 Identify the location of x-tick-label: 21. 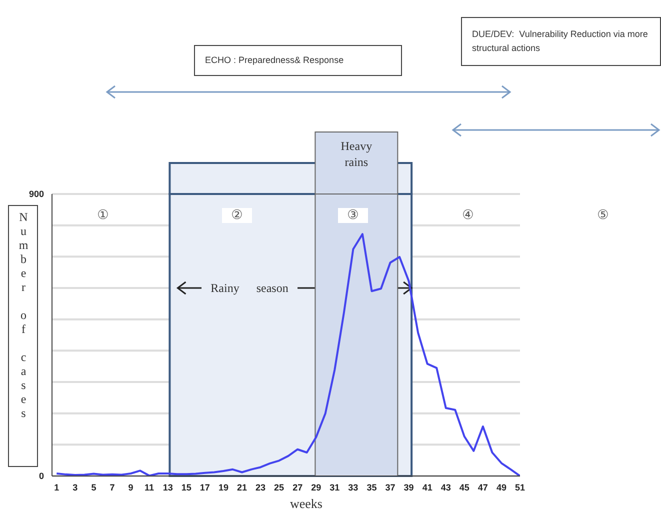
(241, 487).